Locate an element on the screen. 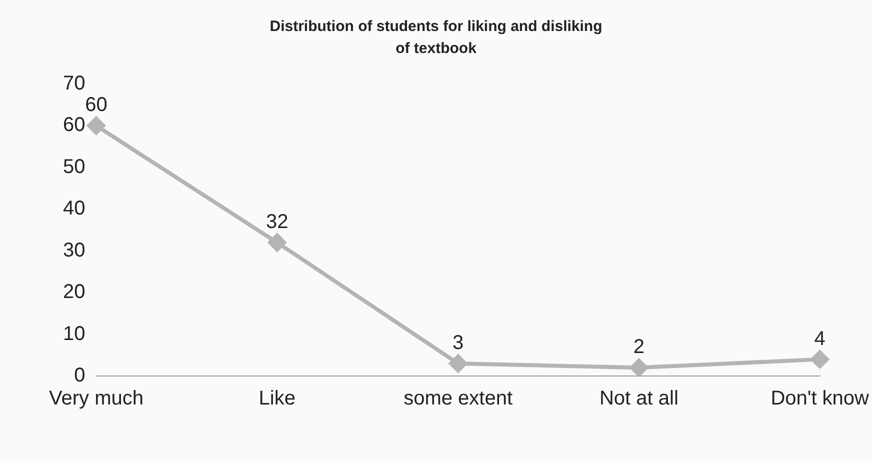 This screenshot has width=872, height=461. y-tick-label: 40 is located at coordinates (74, 209).